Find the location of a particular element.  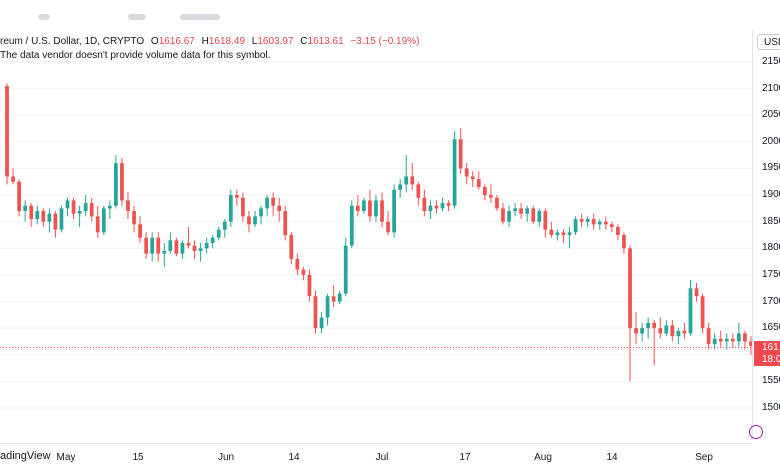

countdown-label: 18:0 is located at coordinates (771, 359).